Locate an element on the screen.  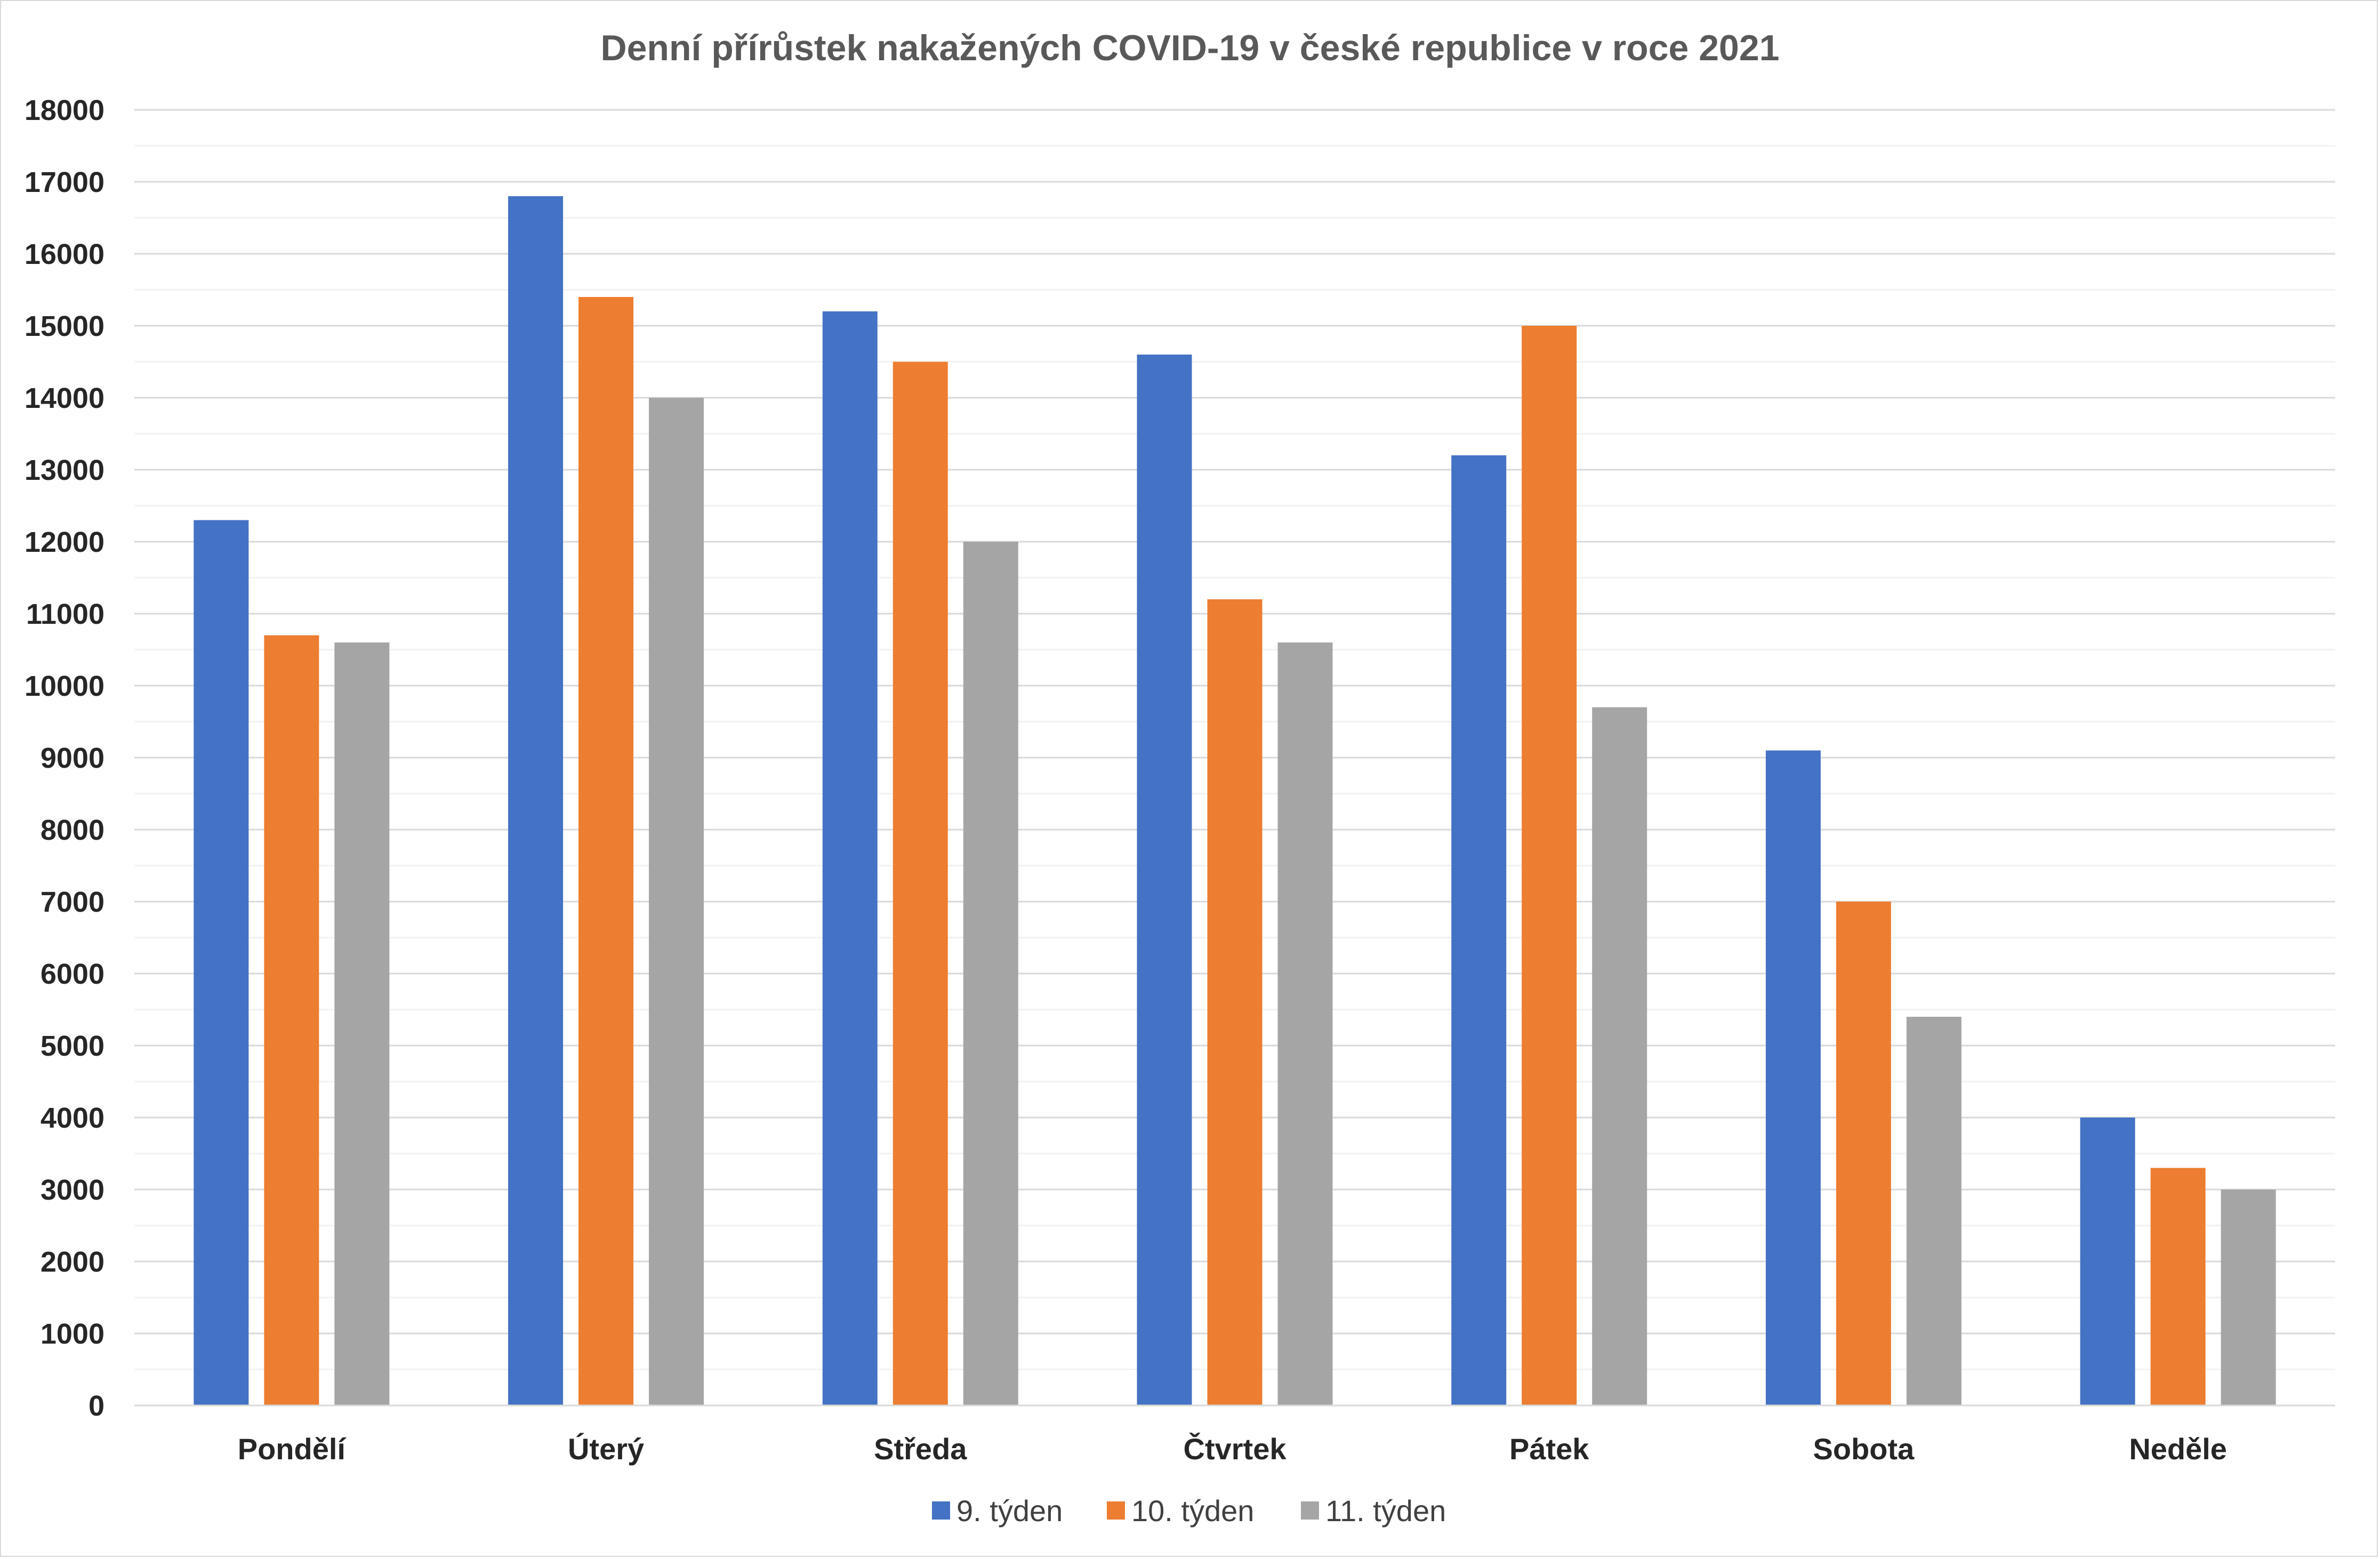
y-tick-label: 15000 is located at coordinates (64, 326).